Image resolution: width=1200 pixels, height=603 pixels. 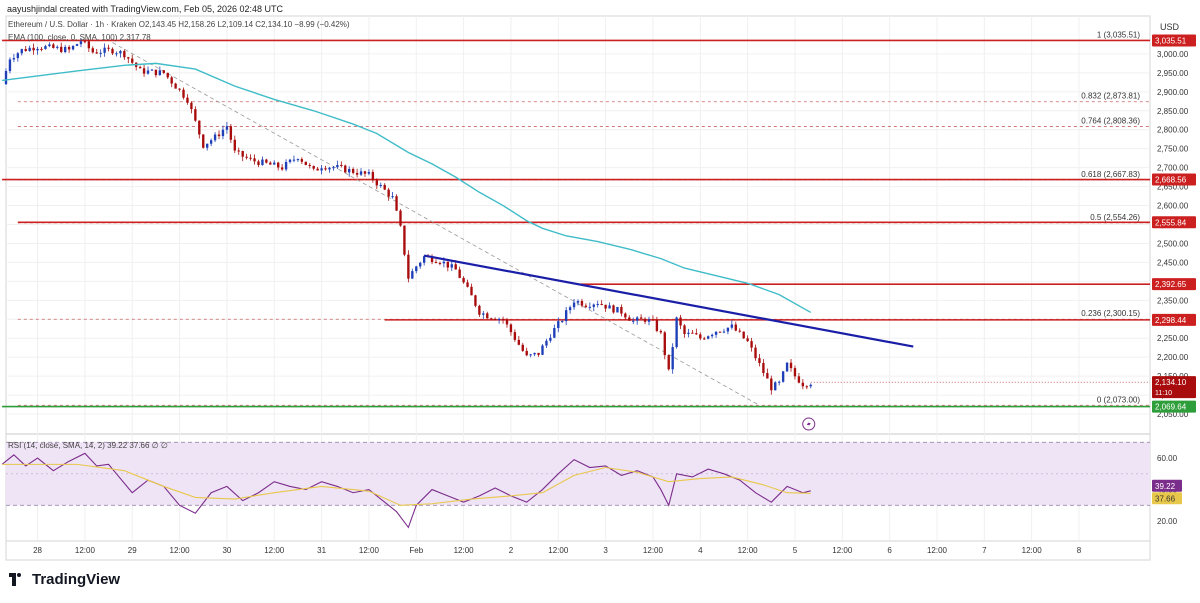 I want to click on x-tick-label: 2, so click(x=511, y=550).